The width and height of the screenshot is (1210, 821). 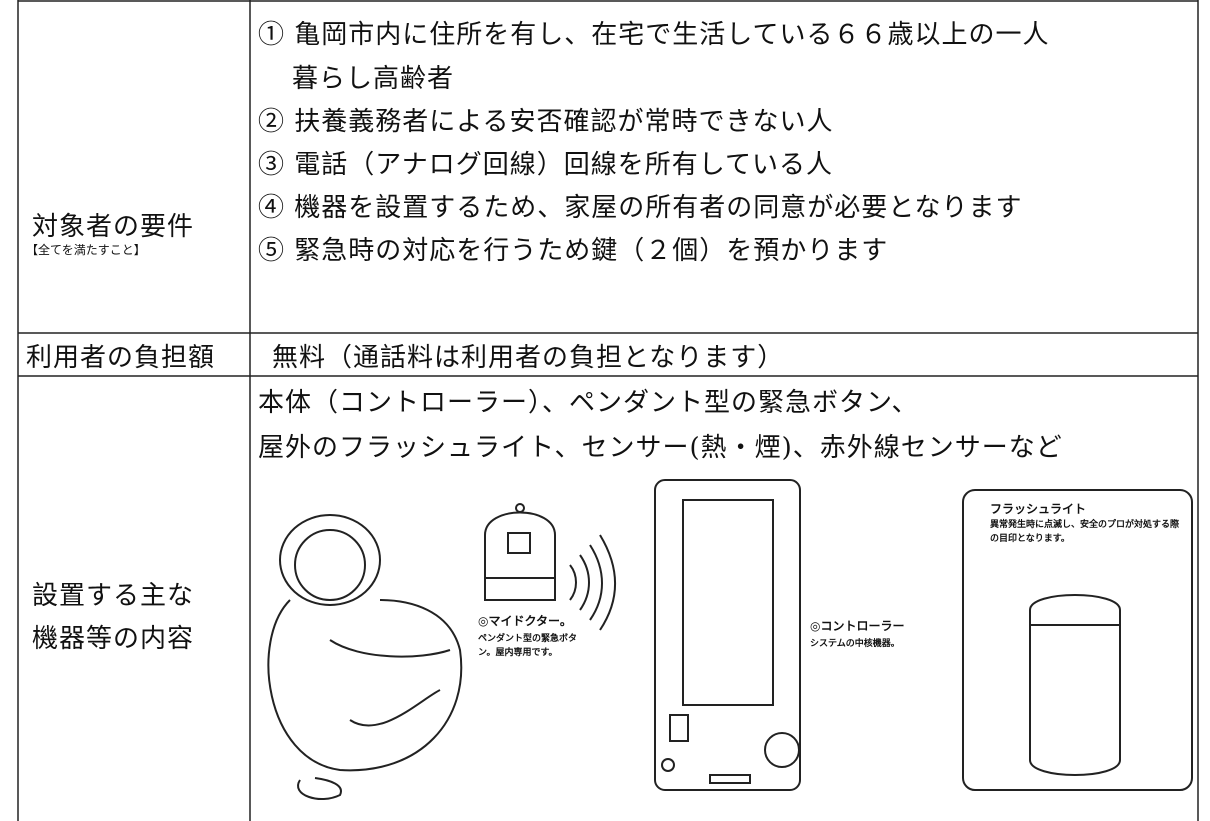 I want to click on figure-caption: ◎コントローラー, so click(x=857, y=626).